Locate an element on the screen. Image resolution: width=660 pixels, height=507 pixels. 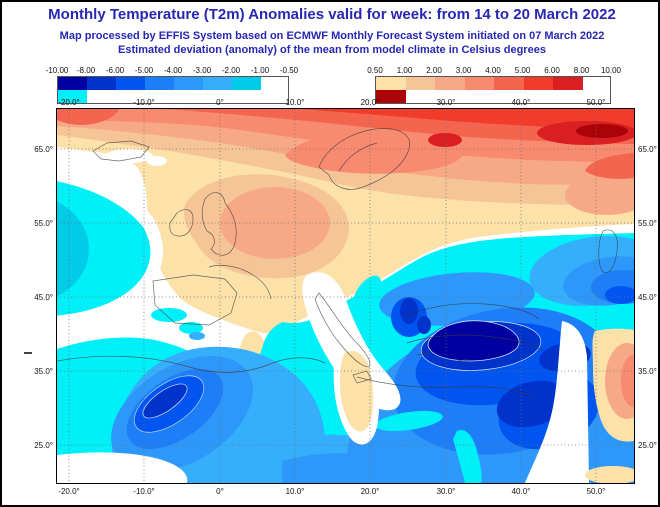
legend-neg-colorbar is located at coordinates (173, 90).